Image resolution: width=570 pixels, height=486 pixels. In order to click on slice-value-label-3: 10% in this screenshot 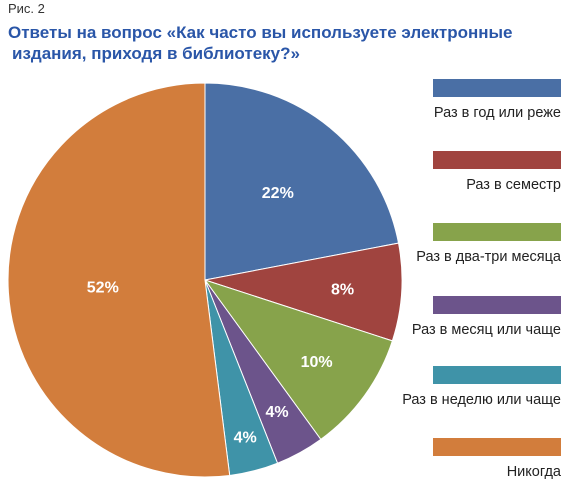, I will do `click(317, 362)`.